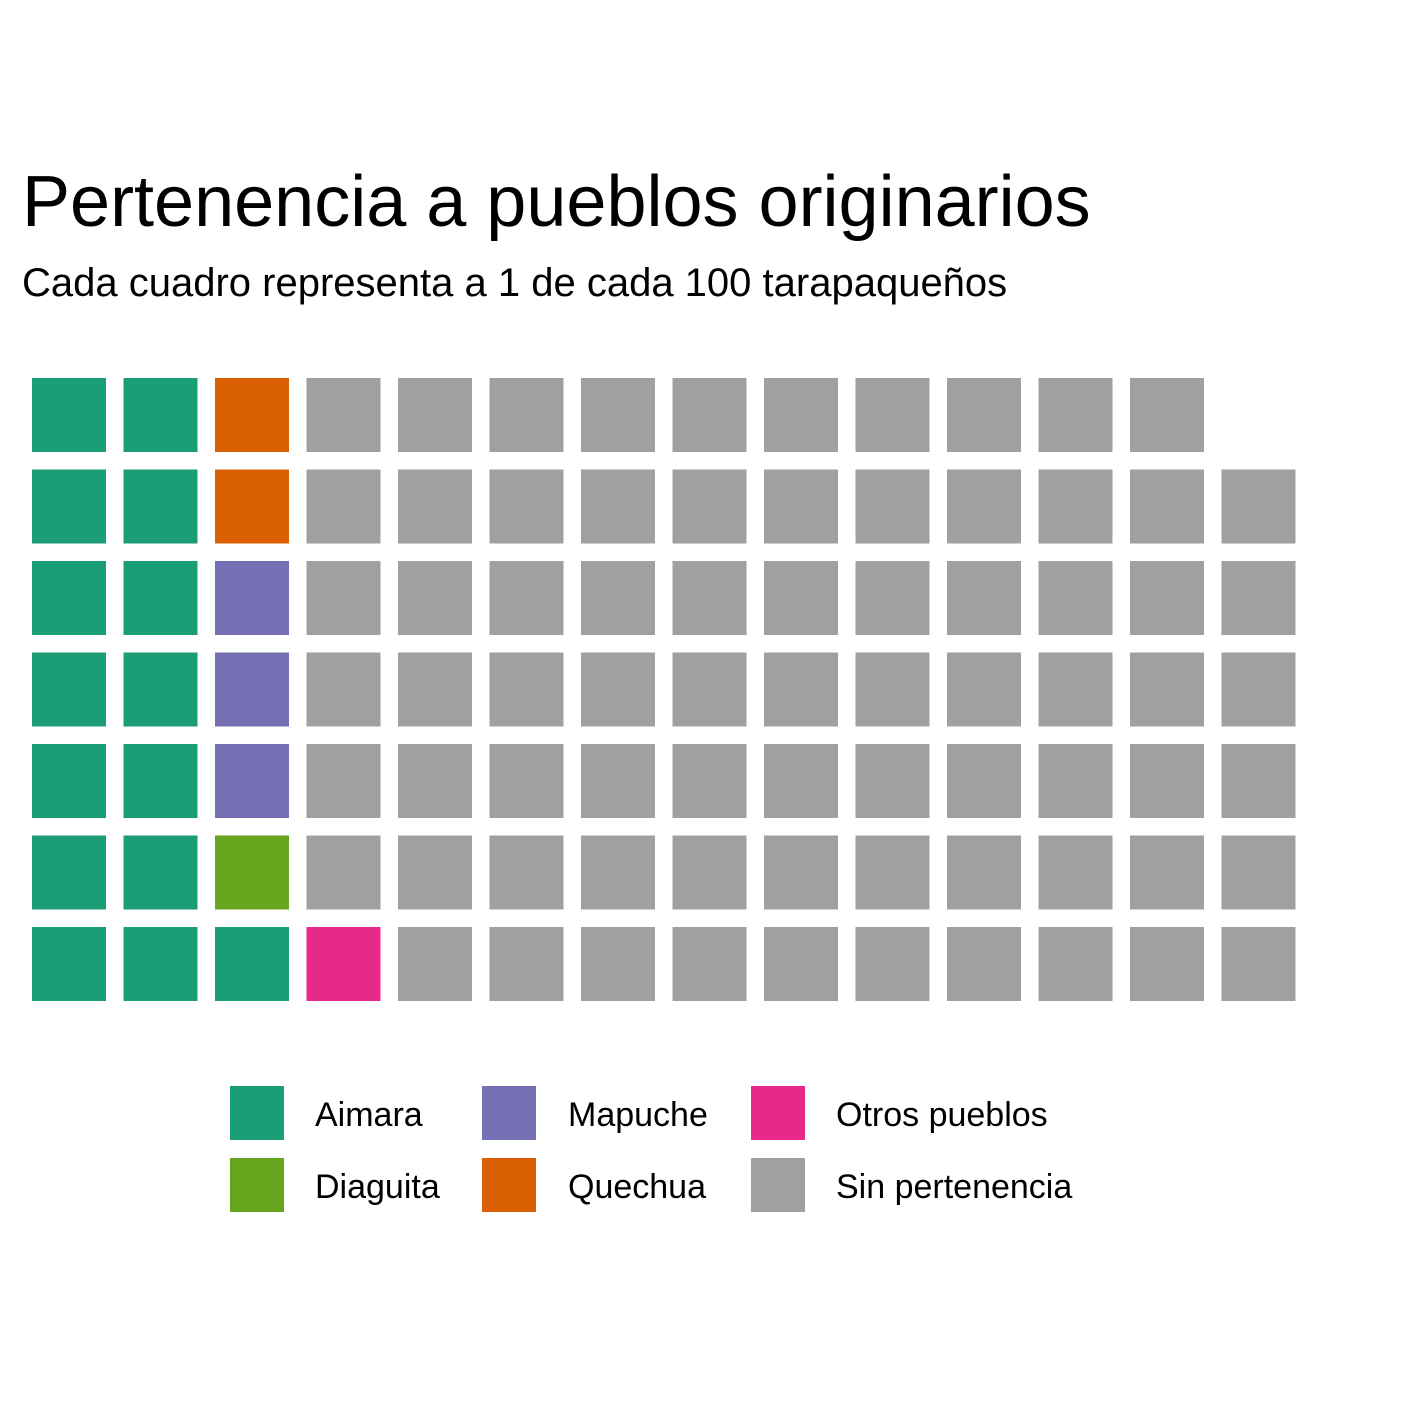  Describe the element at coordinates (517, 1149) in the screenshot. I see `legend` at that location.